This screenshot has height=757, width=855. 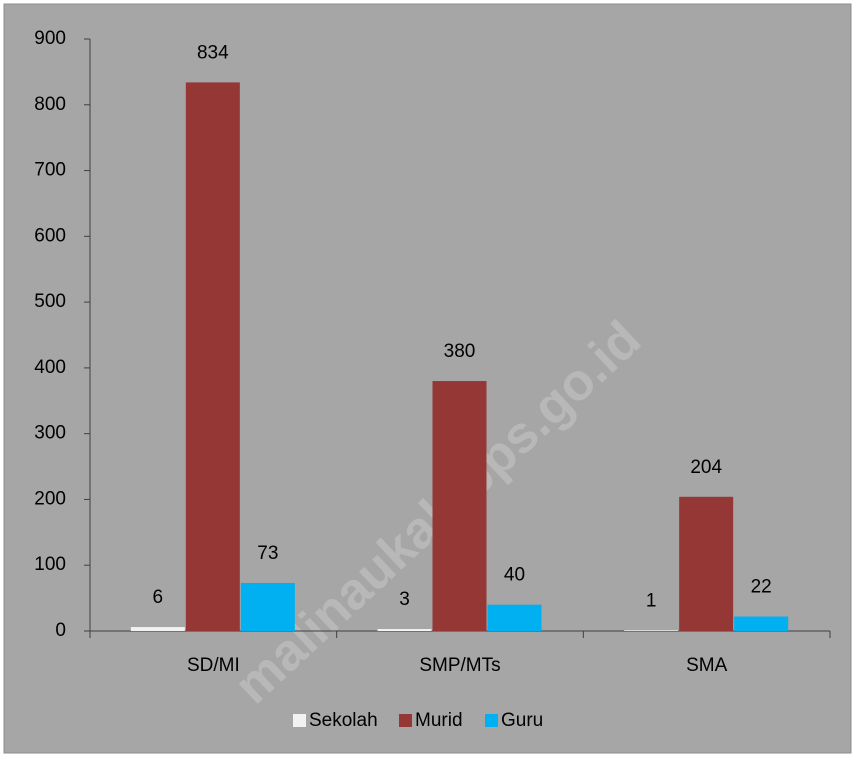 I want to click on legend-label: Murid, so click(x=439, y=720).